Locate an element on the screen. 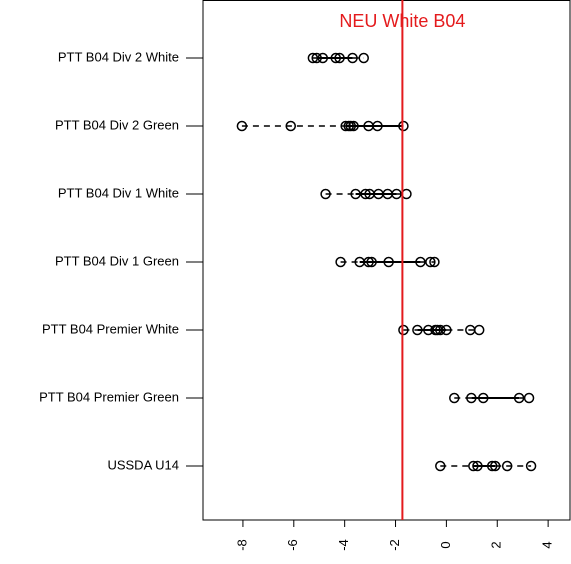 The height and width of the screenshot is (564, 571). y-tick-label: PTT B04 Div 1 Green is located at coordinates (117, 260).